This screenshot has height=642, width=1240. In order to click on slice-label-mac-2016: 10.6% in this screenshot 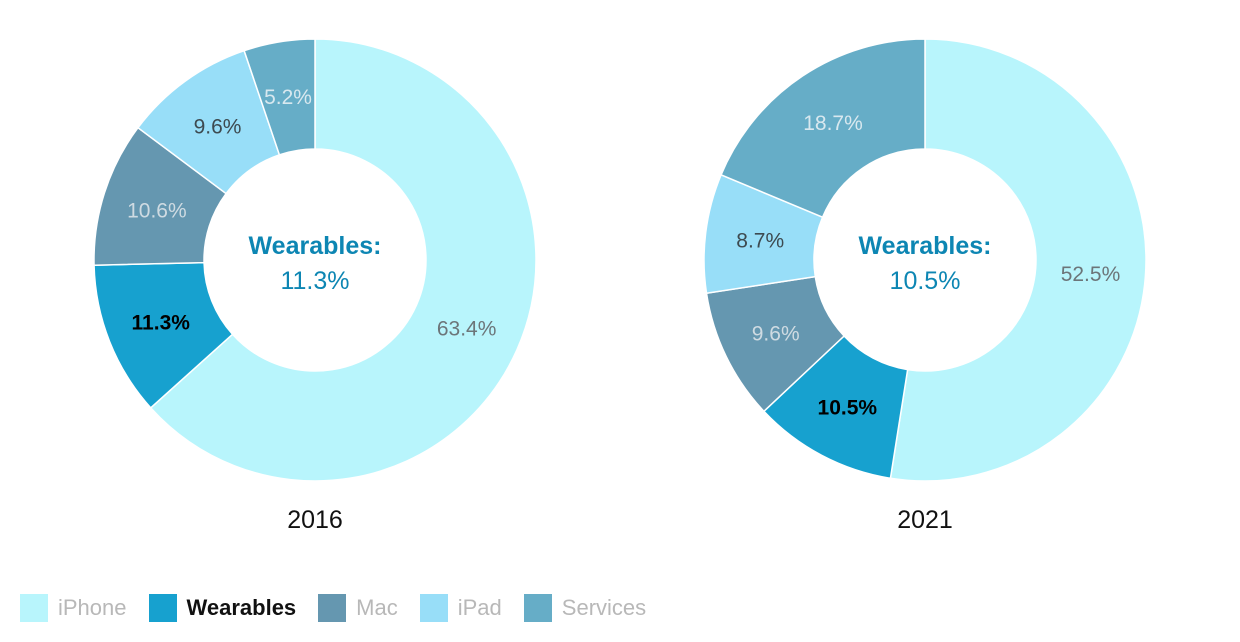, I will do `click(157, 210)`.